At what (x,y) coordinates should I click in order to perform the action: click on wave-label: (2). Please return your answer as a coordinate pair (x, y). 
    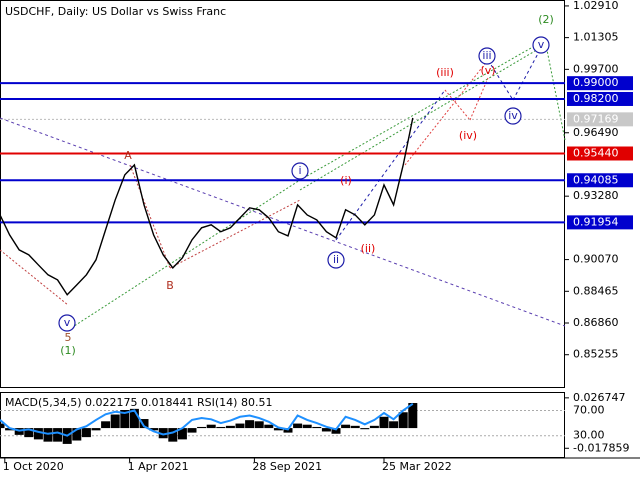
    Looking at the image, I should click on (546, 19).